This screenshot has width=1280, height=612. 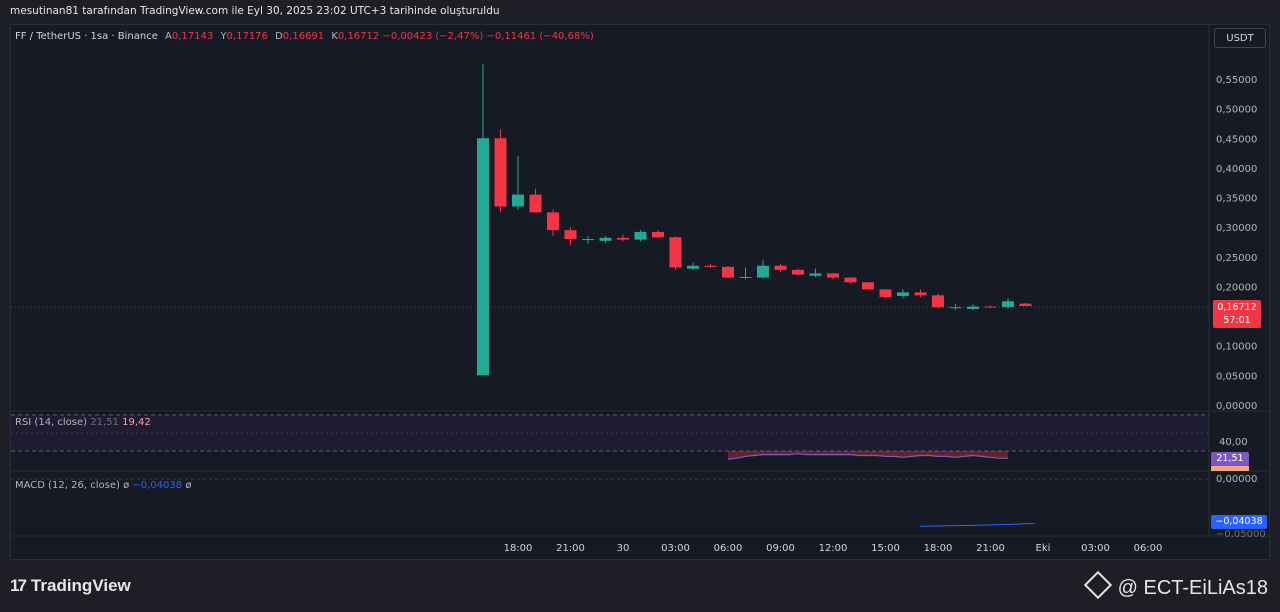 I want to click on y-tick-label: 0,40000, so click(x=1236, y=169).